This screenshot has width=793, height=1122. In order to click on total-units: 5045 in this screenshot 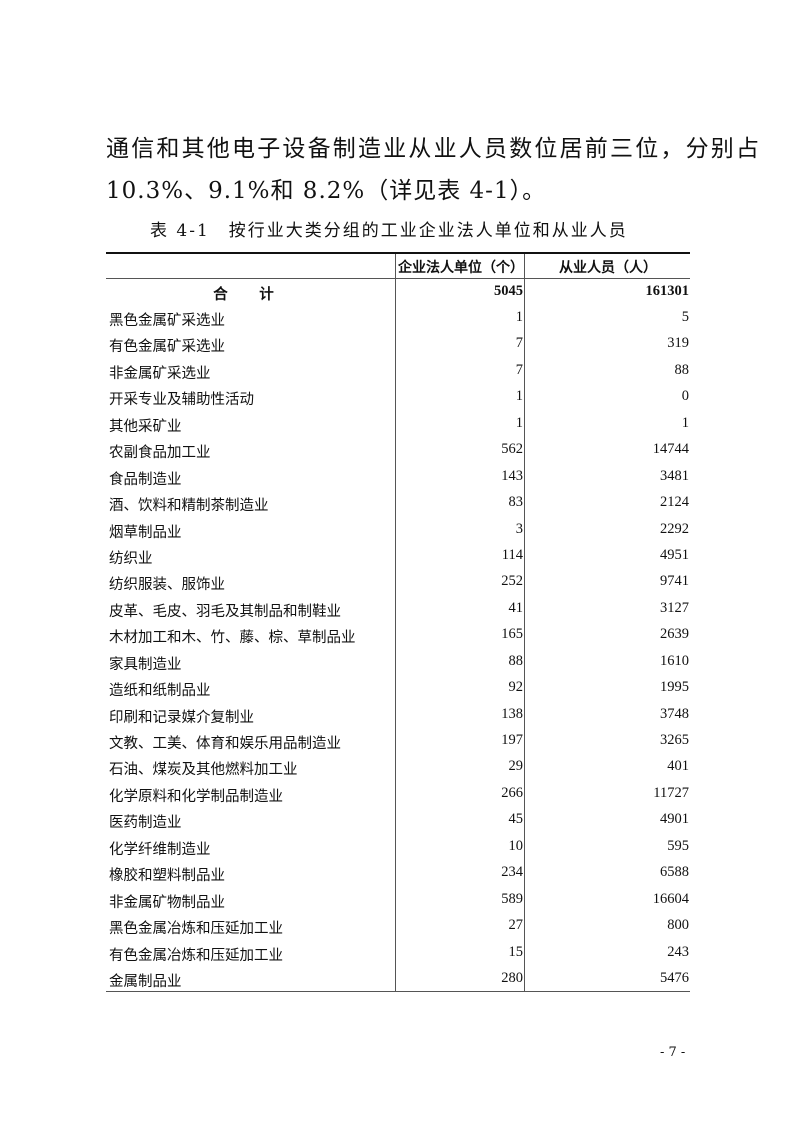, I will do `click(508, 291)`.